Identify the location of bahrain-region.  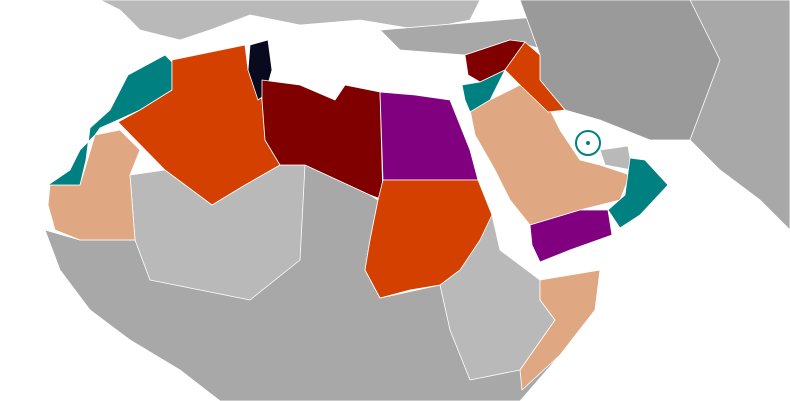
(588, 143).